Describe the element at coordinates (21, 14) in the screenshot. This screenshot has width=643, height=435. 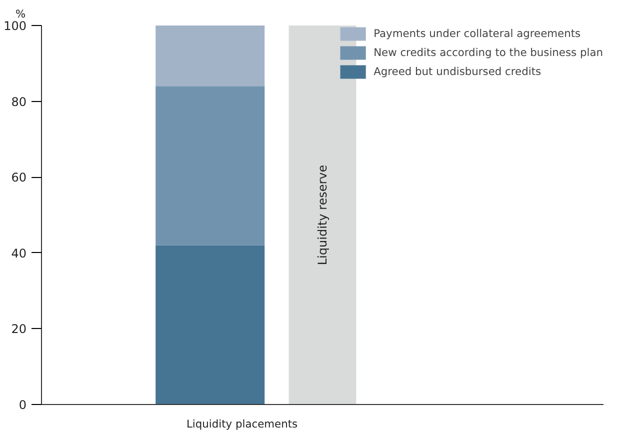
I see `y-axis-title: %` at that location.